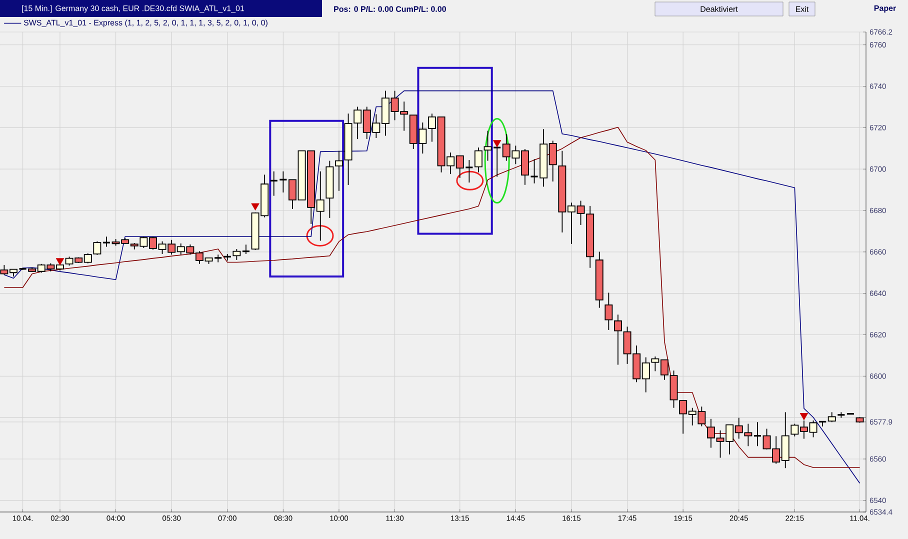  Describe the element at coordinates (133, 9) in the screenshot. I see `chart-title: [15 Min.] Germany 30 cash, EUR .DE30.cfd SWIA_ATL_v1_01` at that location.